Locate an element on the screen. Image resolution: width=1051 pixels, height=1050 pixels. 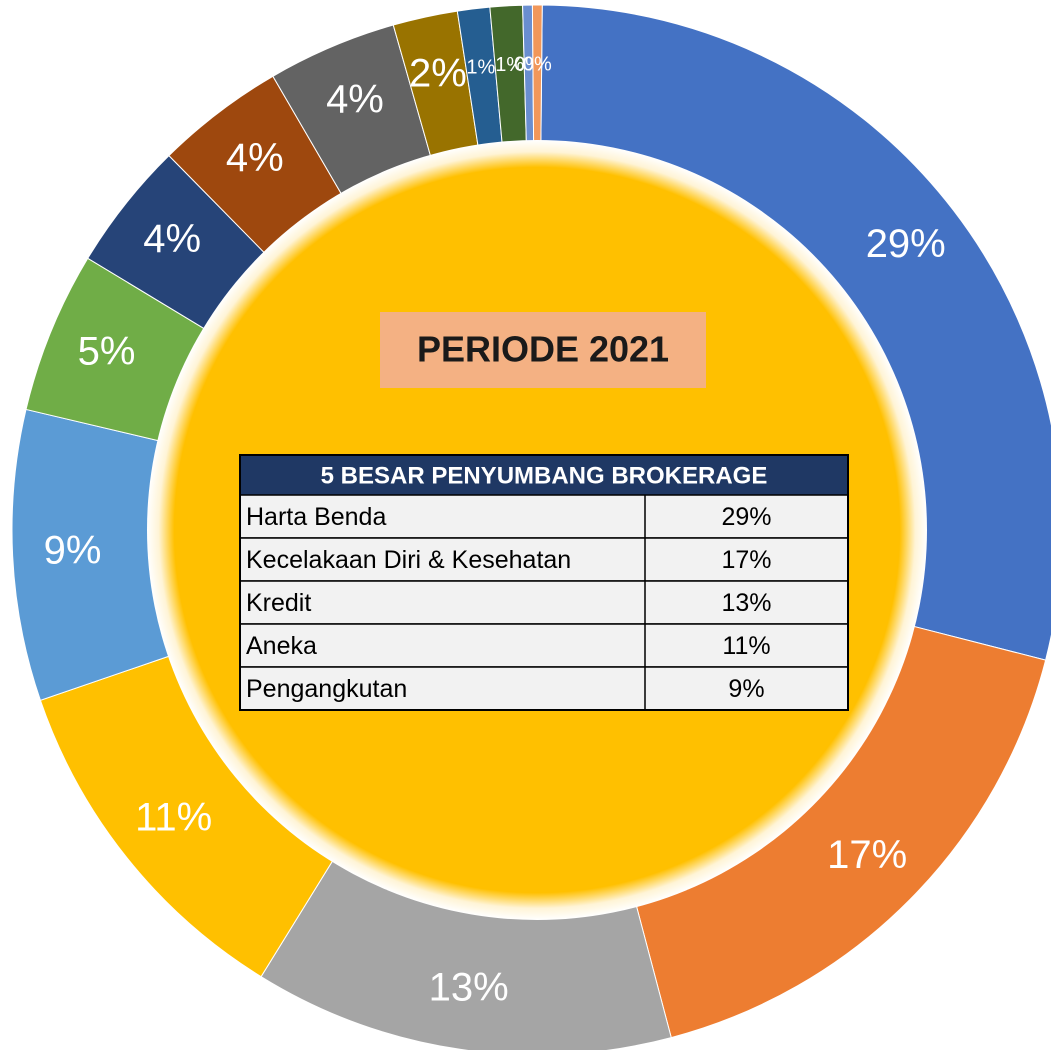
slice-label: 17% is located at coordinates (867, 855).